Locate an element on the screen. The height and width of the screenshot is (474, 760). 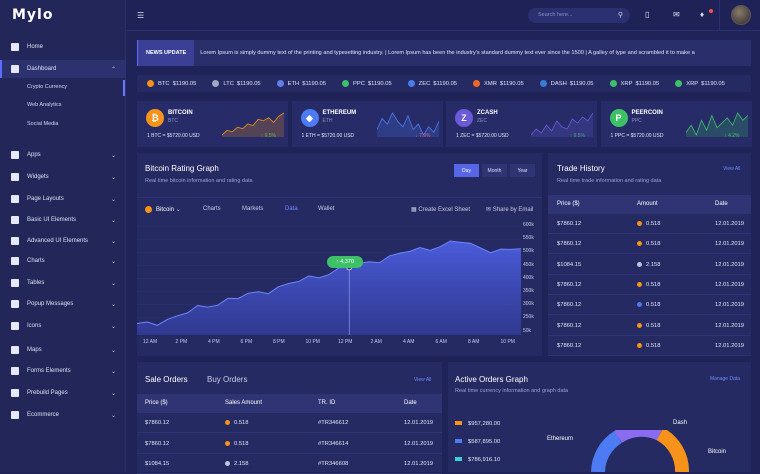
table-row: $1084.15 2.158 #TR346608 12.01.2019 is located at coordinates (289, 464).